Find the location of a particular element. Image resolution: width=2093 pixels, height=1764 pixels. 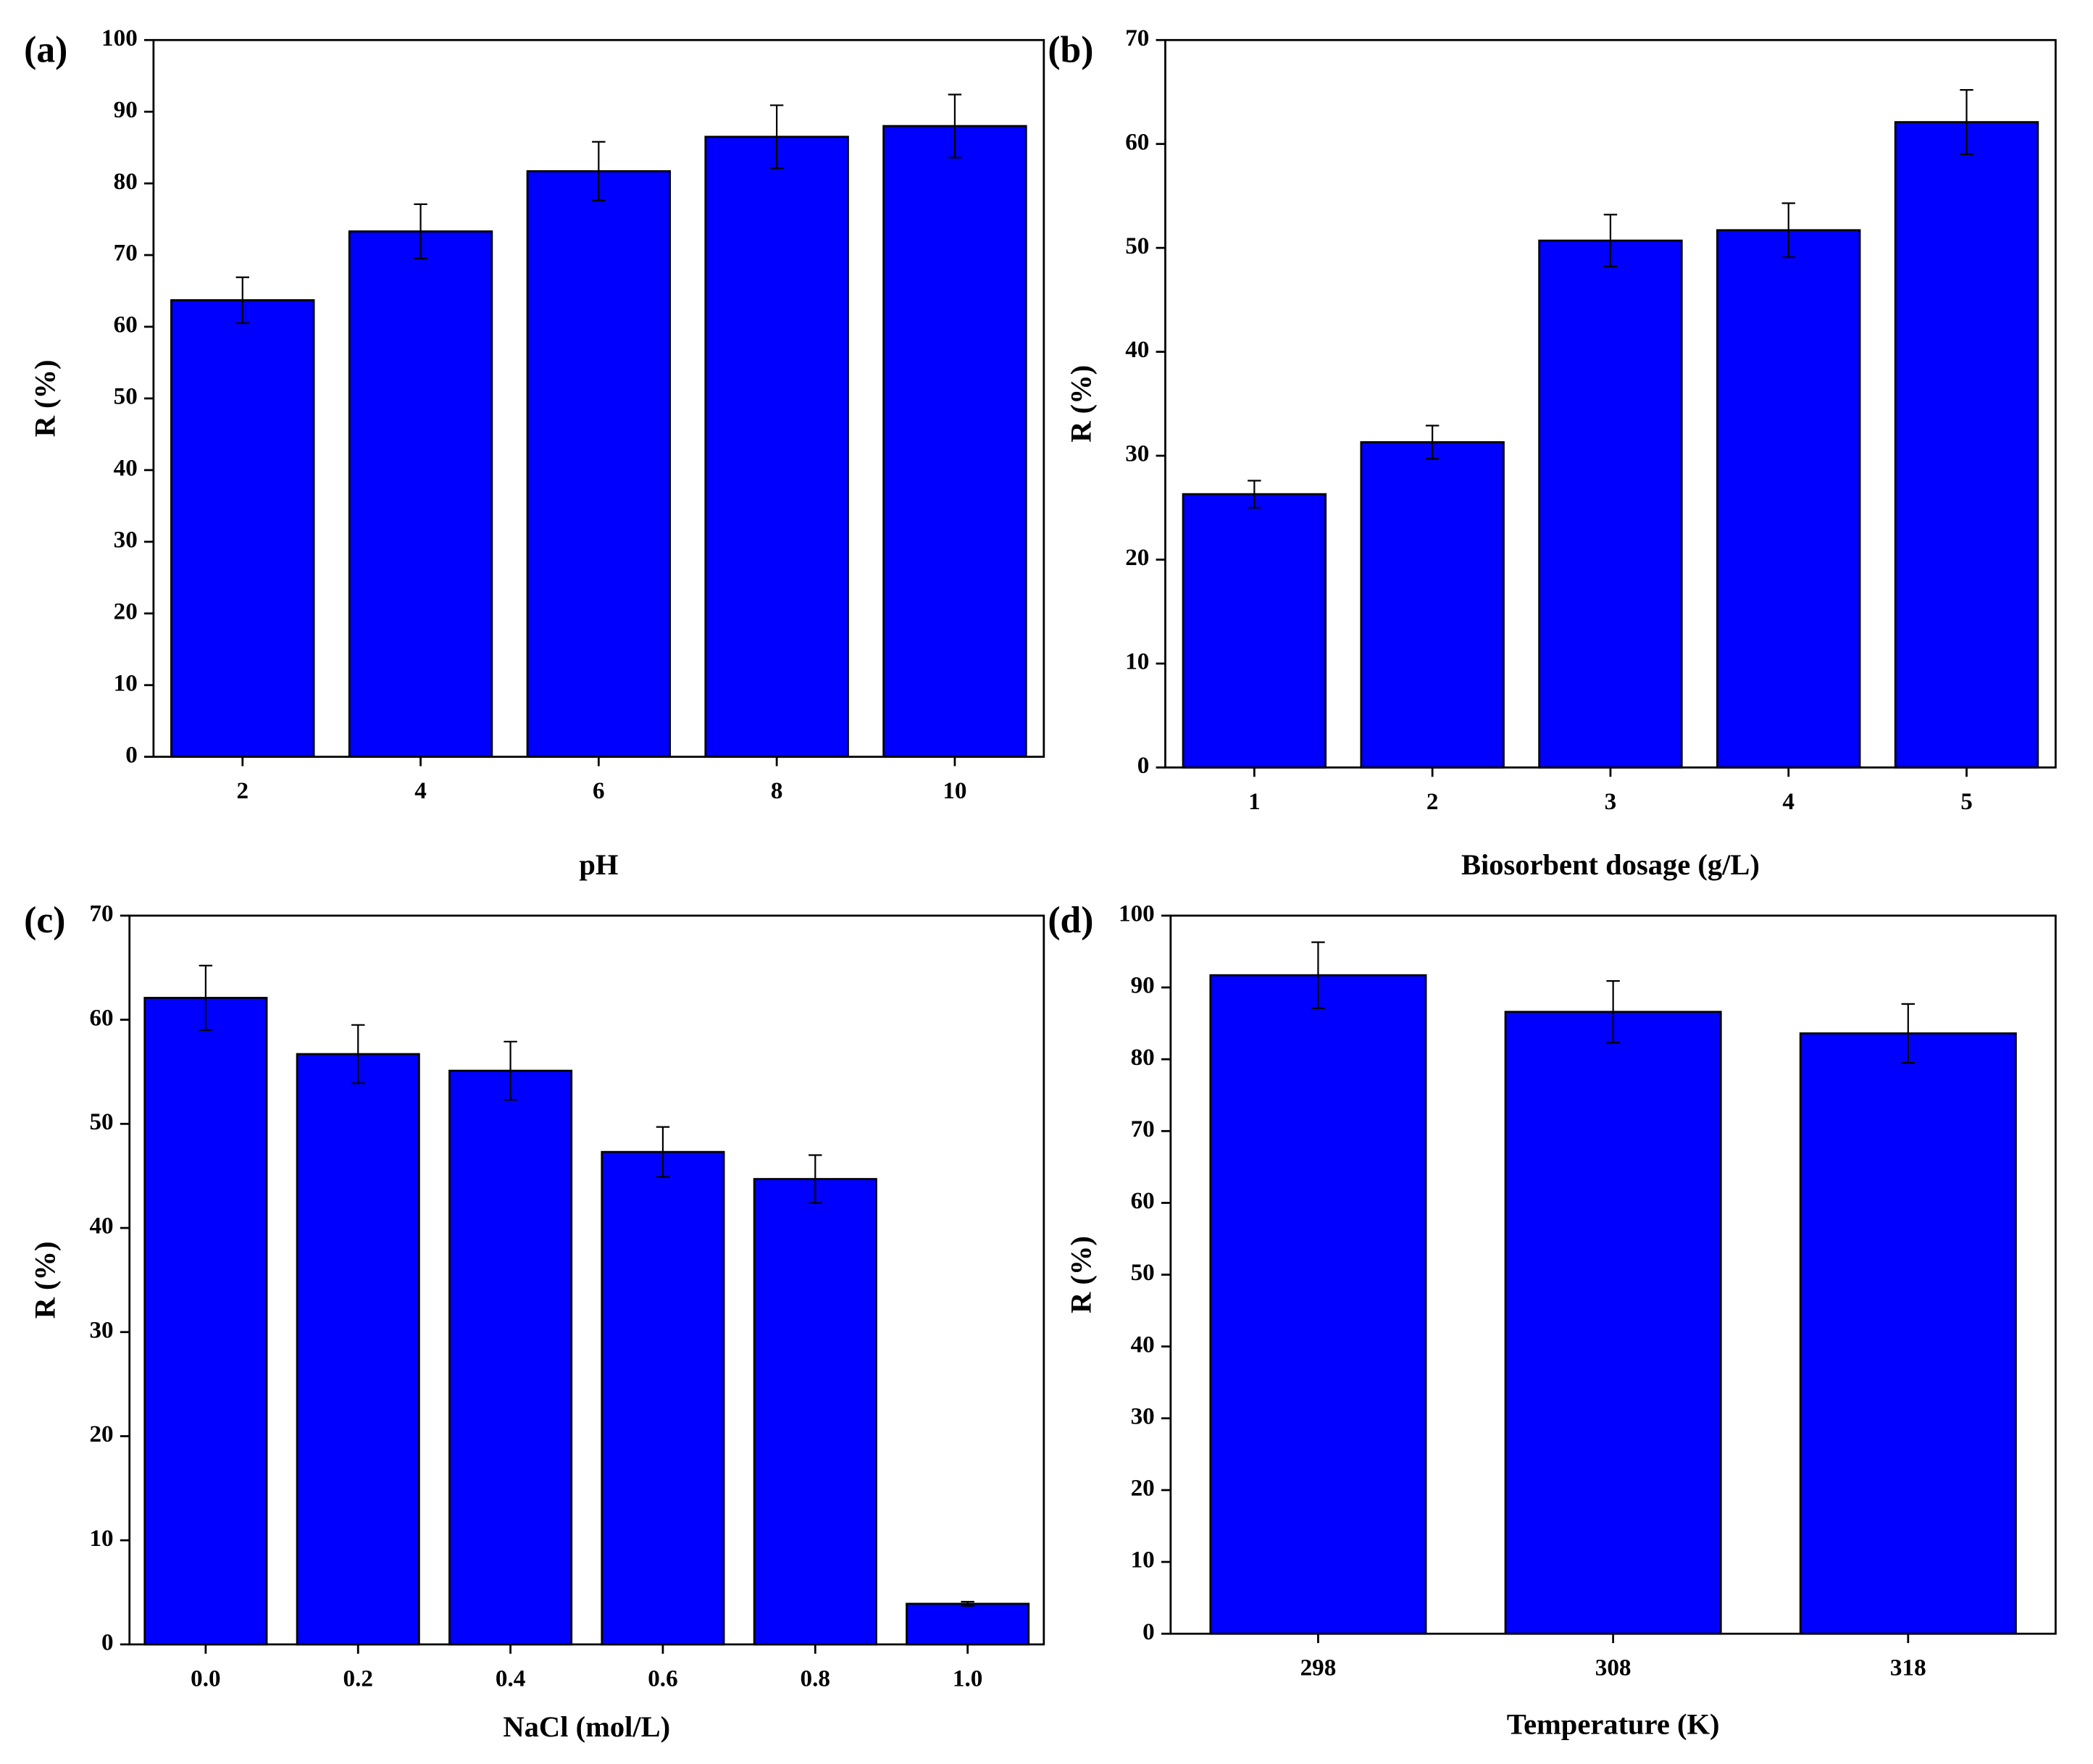

x-axis-label: pH is located at coordinates (598, 864).